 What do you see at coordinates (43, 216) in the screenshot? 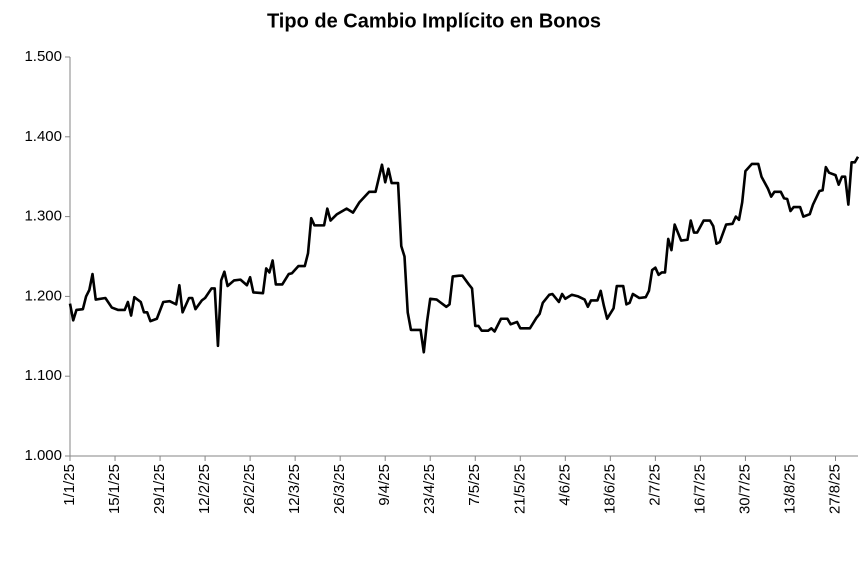
I see `y-tick-label: 1.300` at bounding box center [43, 216].